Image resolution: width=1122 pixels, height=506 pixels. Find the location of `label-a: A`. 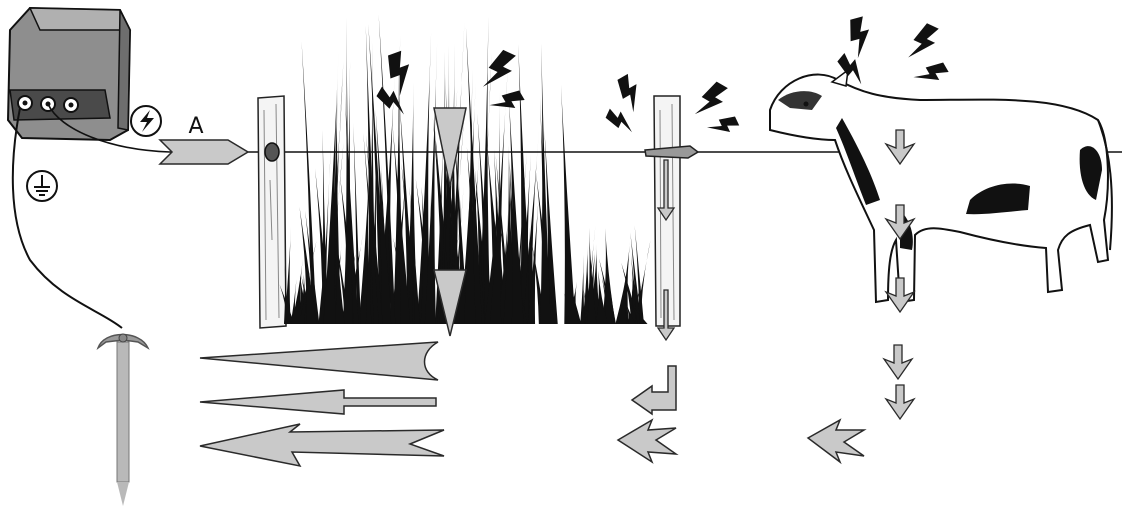

label-a: A is located at coordinates (195, 126).